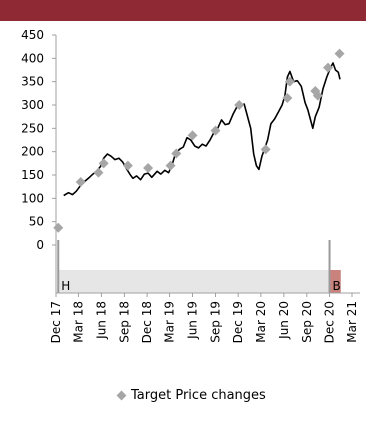 This screenshot has height=430, width=366. I want to click on x-tick-label: Dec 18, so click(147, 322).